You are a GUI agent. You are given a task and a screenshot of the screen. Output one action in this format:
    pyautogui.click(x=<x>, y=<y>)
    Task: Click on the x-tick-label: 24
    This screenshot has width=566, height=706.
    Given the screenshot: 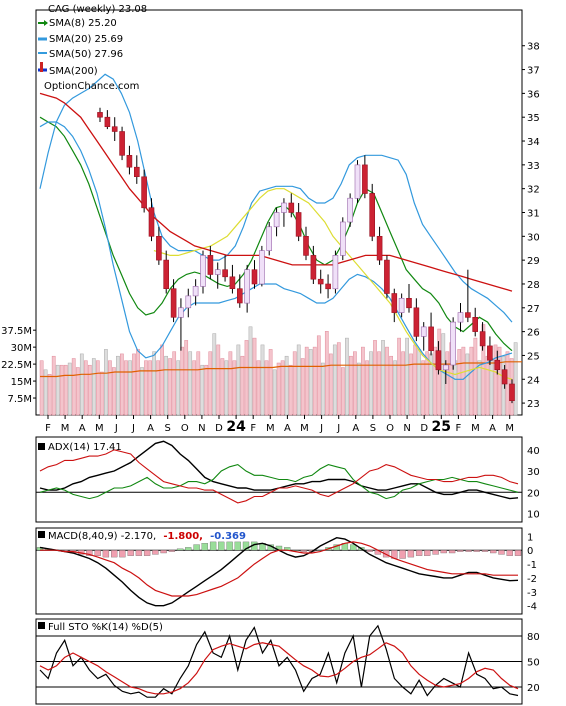 What is the action you would take?
    pyautogui.click(x=236, y=427)
    